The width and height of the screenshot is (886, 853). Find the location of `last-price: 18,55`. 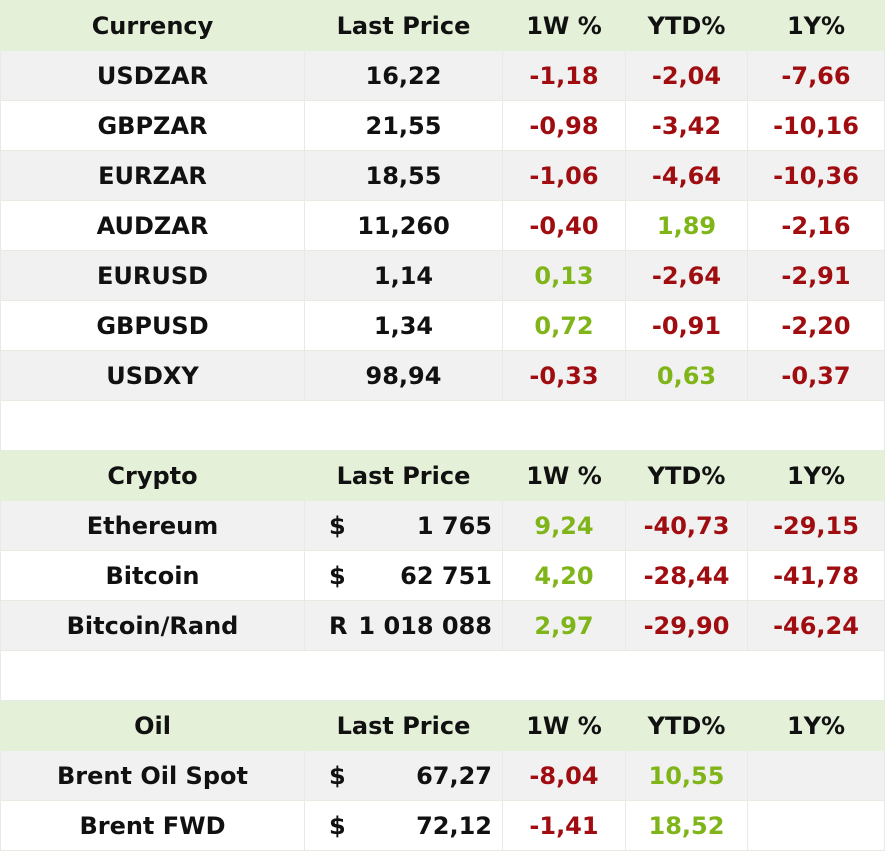

last-price: 18,55 is located at coordinates (403, 175).